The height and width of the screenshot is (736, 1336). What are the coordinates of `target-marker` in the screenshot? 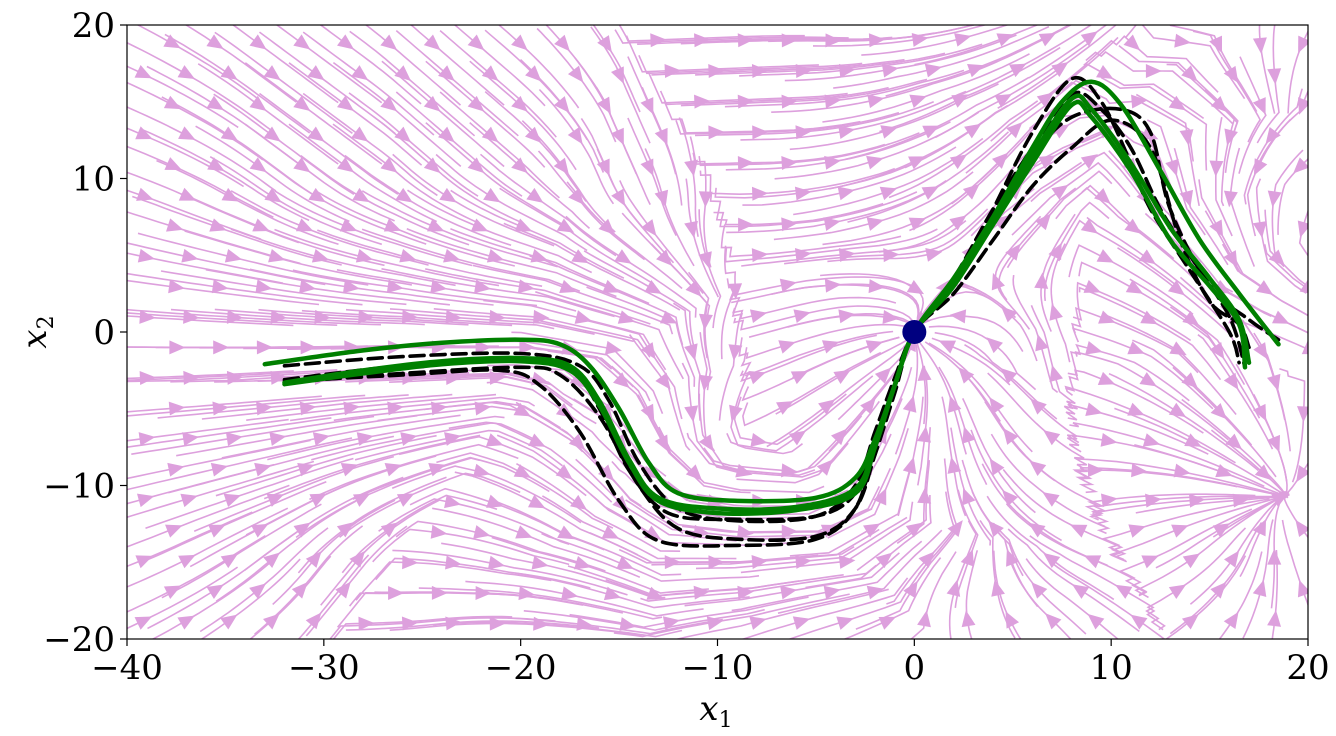 It's located at (914, 332).